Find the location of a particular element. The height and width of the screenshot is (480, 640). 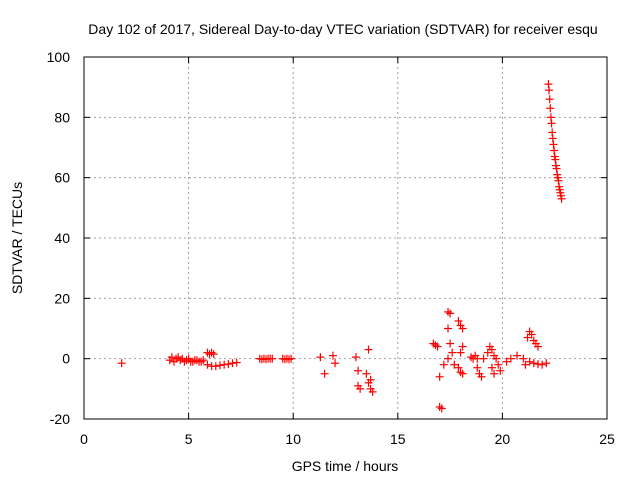

y-tick-label: -20 is located at coordinates (60, 419).